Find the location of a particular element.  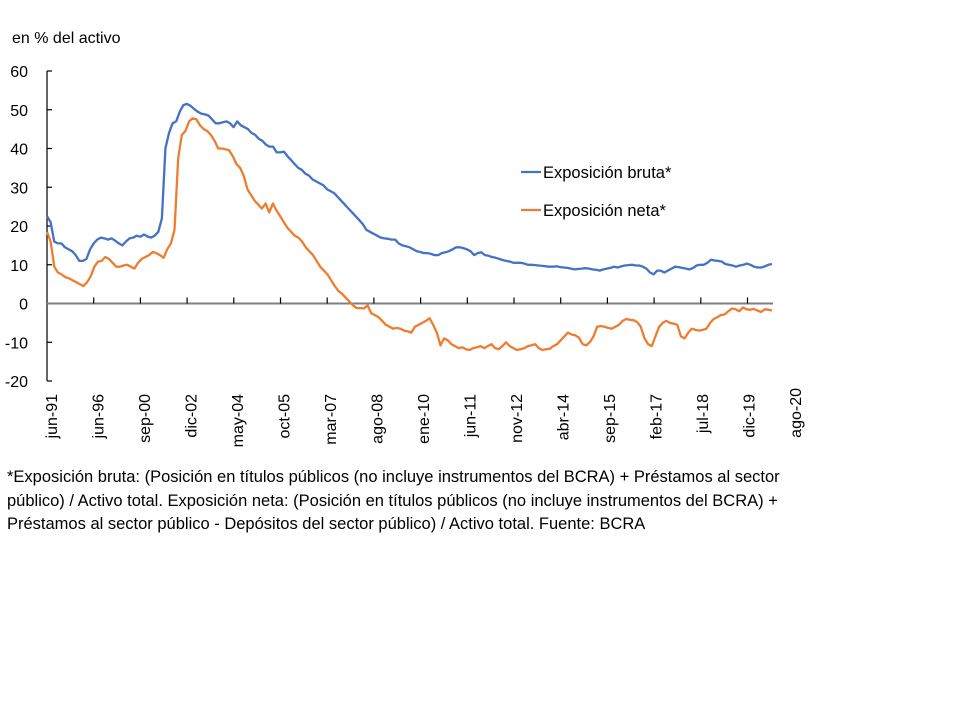

y-tick-label: 10 is located at coordinates (19, 266).